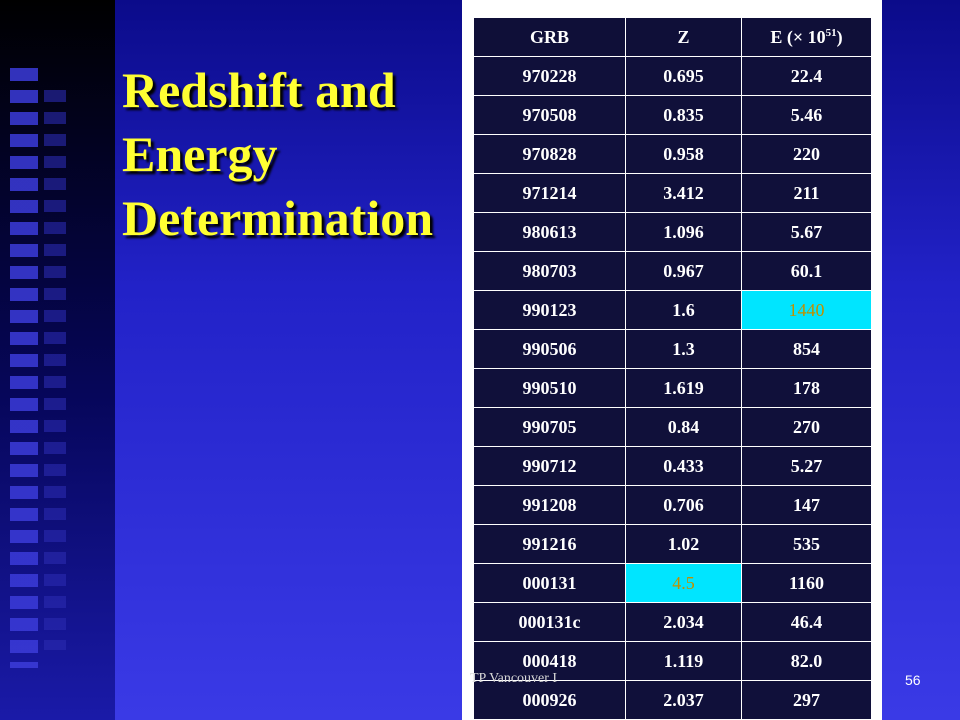 Image resolution: width=960 pixels, height=720 pixels. I want to click on table-row: 971214 3.412 211, so click(672, 193).